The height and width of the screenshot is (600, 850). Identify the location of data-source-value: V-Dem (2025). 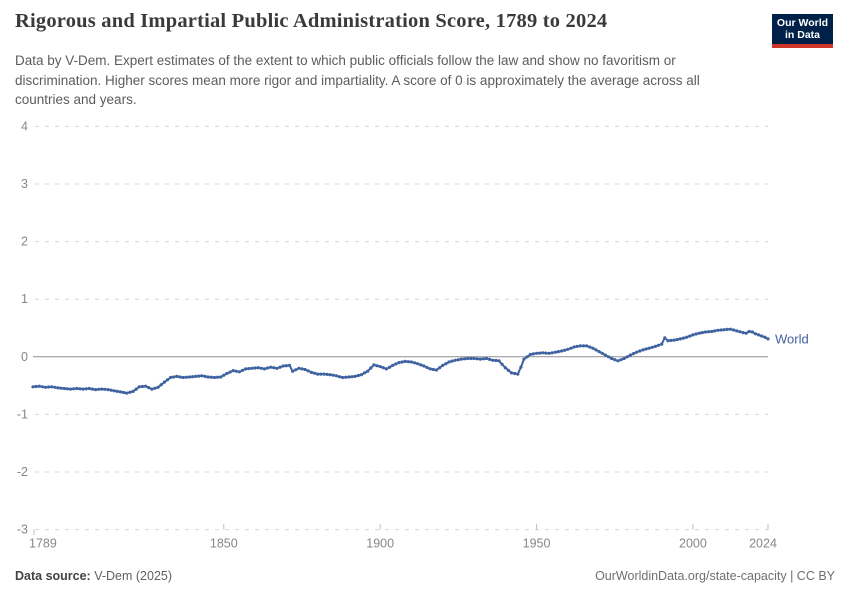
(131, 576).